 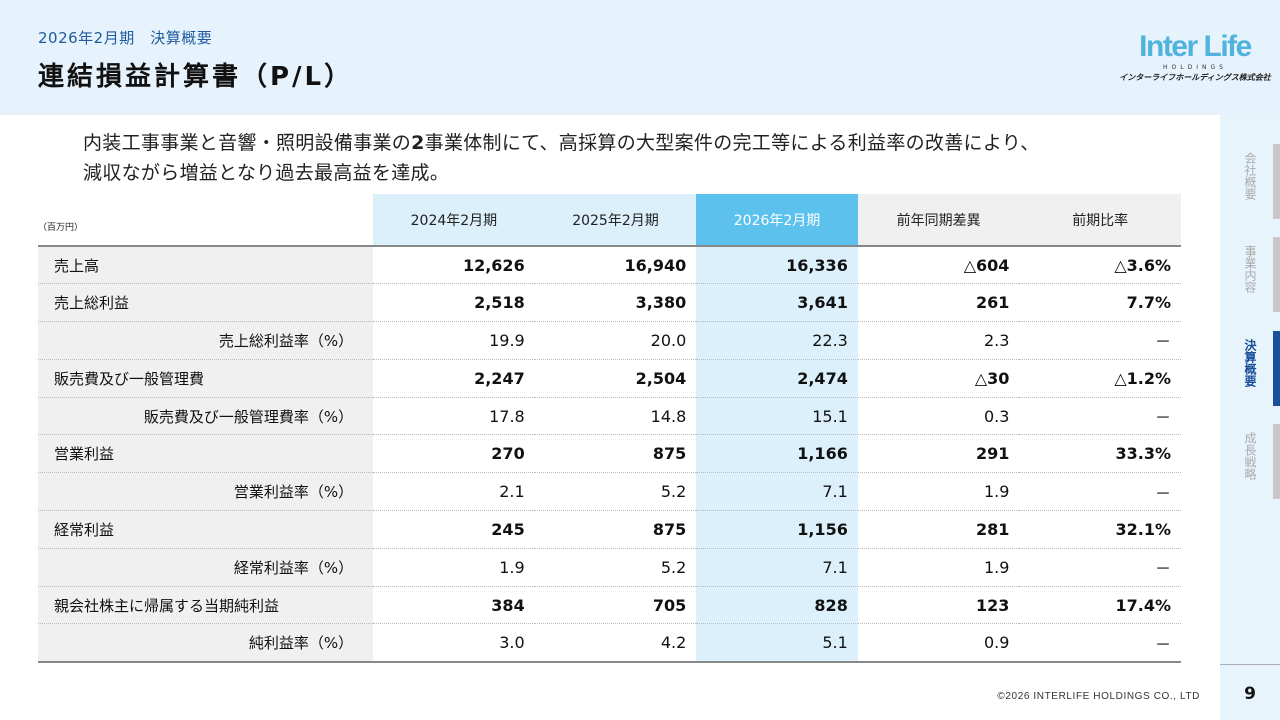 What do you see at coordinates (615, 340) in the screenshot?
I see `table-cell: 20.0` at bounding box center [615, 340].